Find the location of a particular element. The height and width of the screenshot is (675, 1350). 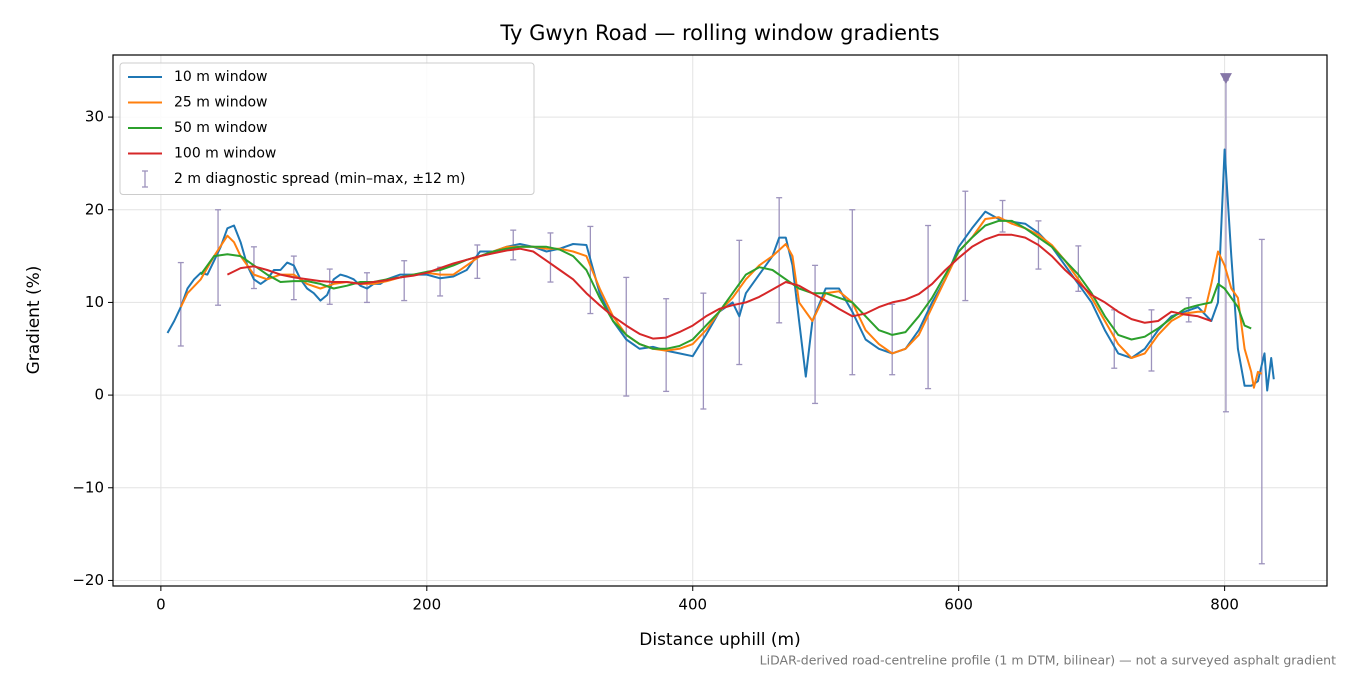

legend-label: 100 m window is located at coordinates (225, 154).